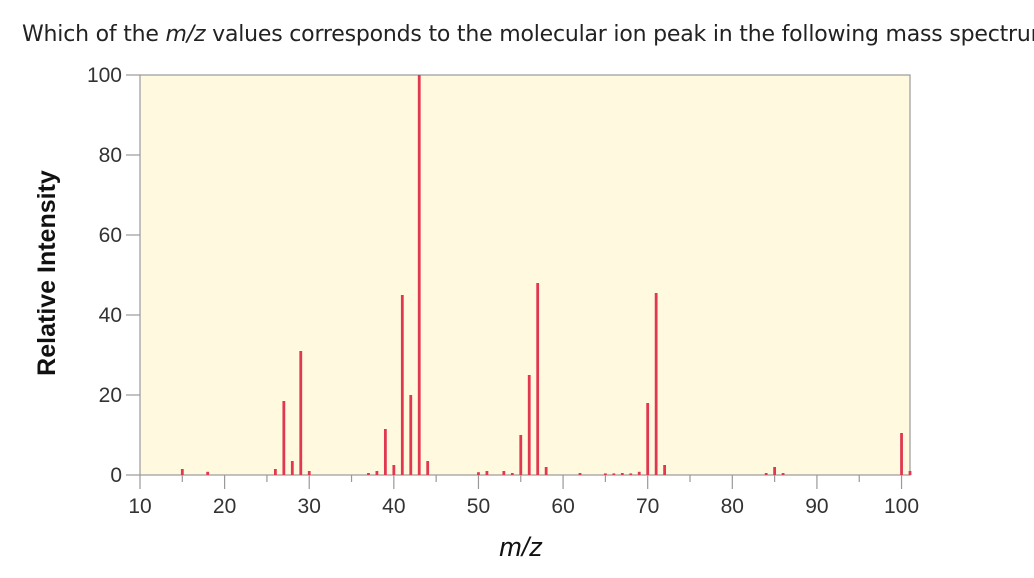 Image resolution: width=1034 pixels, height=578 pixels. What do you see at coordinates (224, 506) in the screenshot?
I see `x-tick-label-20: 20` at bounding box center [224, 506].